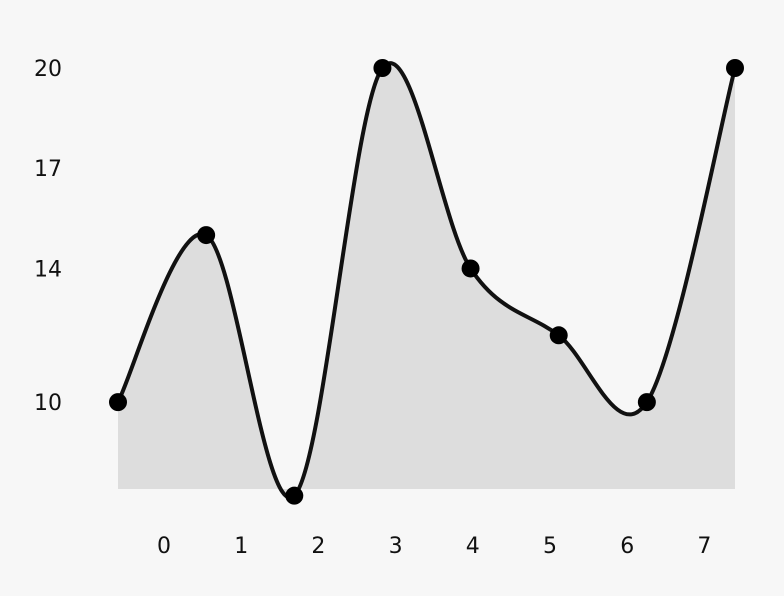  Describe the element at coordinates (473, 546) in the screenshot. I see `x-tick-label: 4` at that location.